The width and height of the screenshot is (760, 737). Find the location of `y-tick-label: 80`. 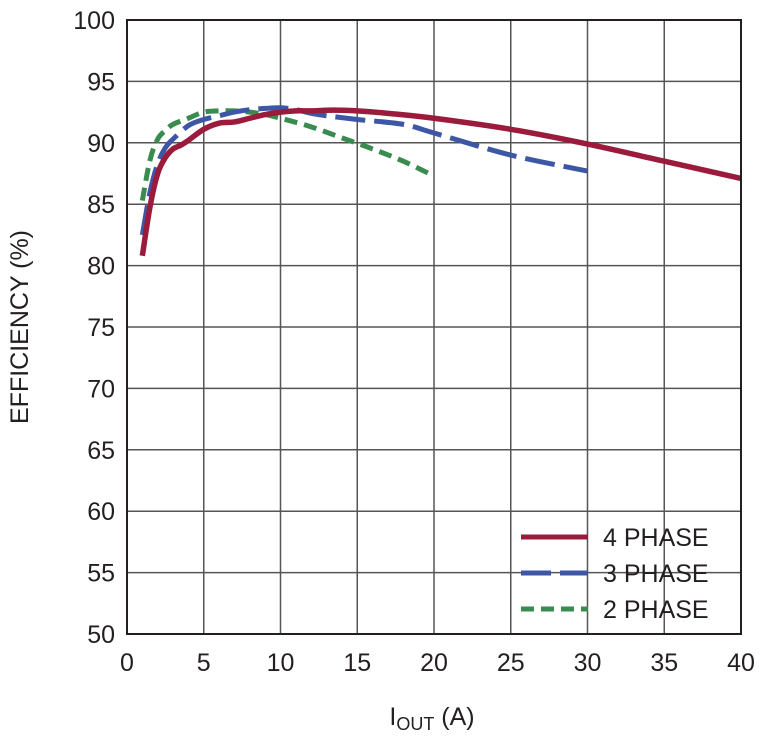

y-tick-label: 80 is located at coordinates (101, 267).